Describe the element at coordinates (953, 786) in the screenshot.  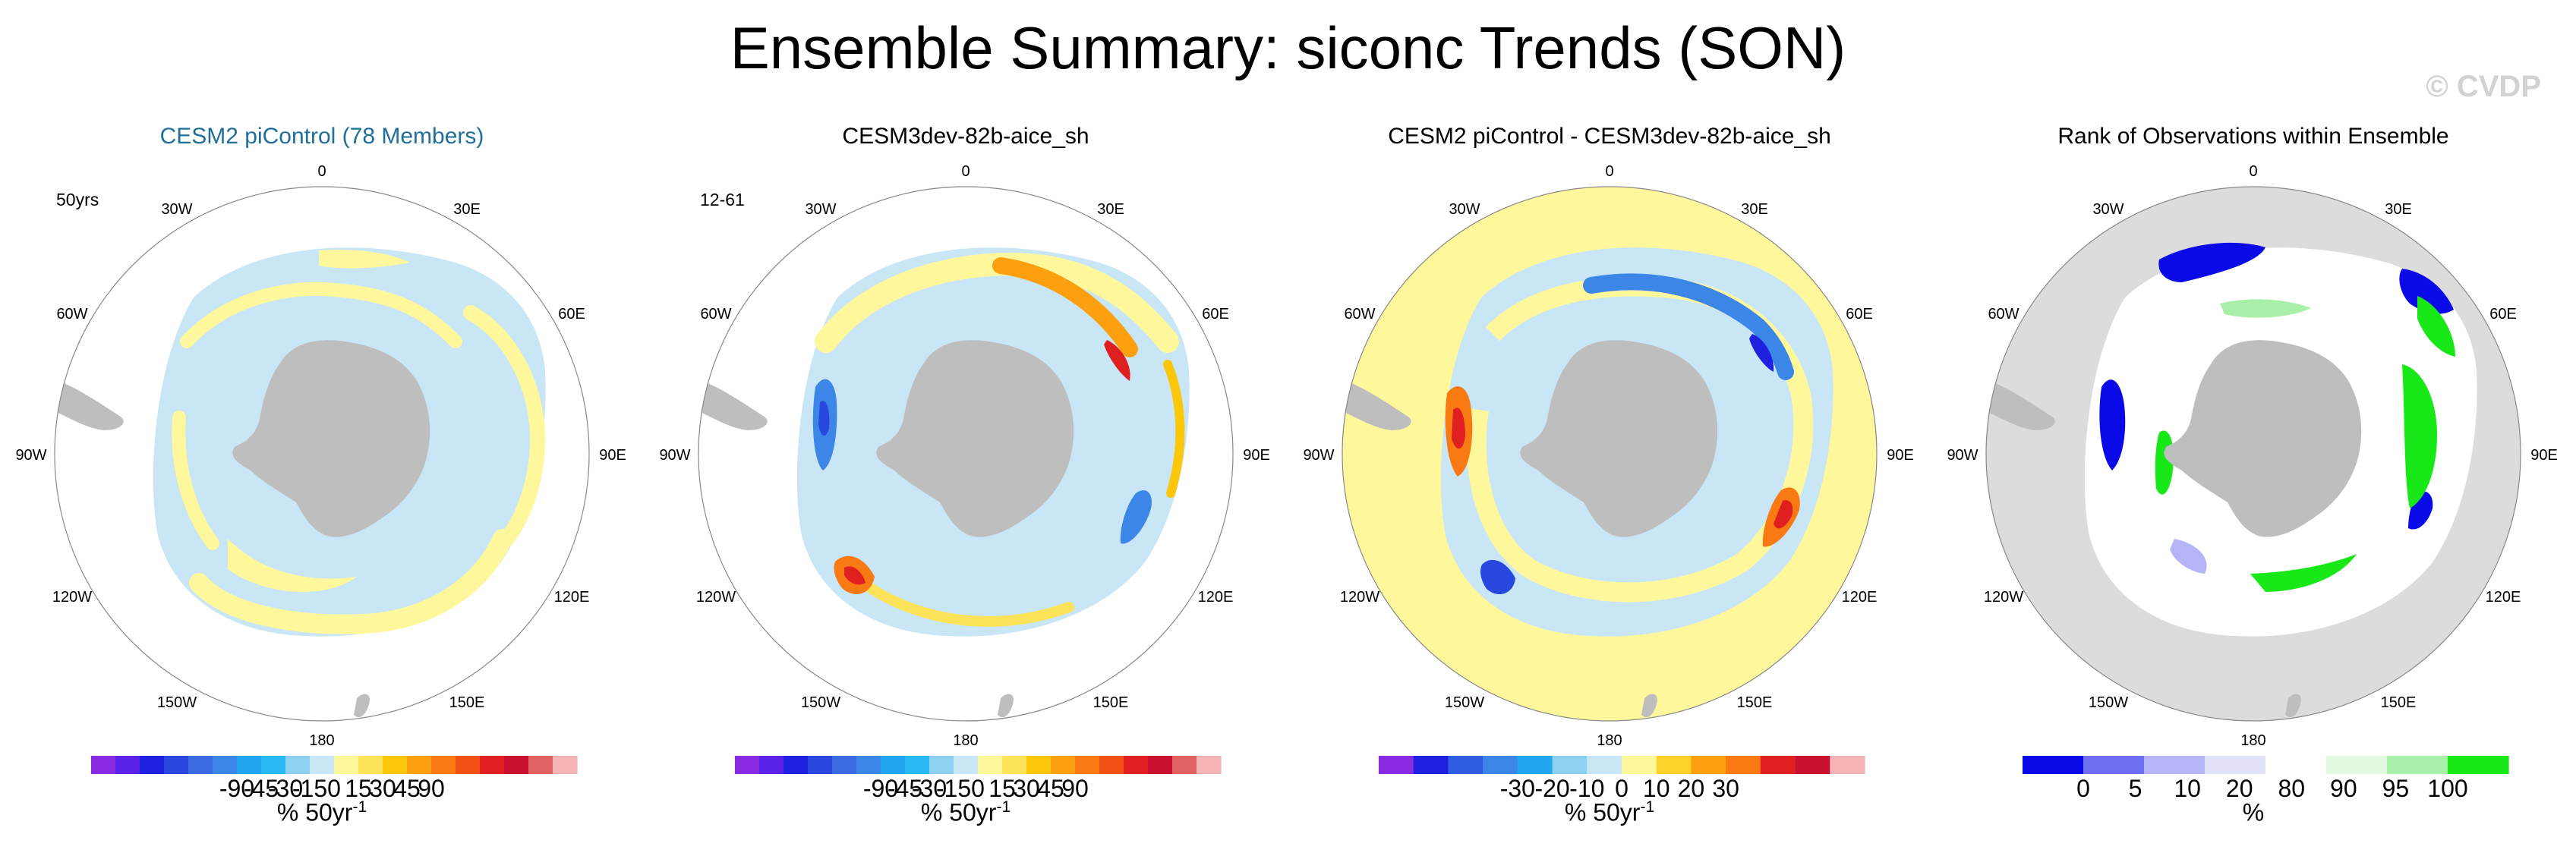
I see `colorbar-tick-label: -15` at that location.